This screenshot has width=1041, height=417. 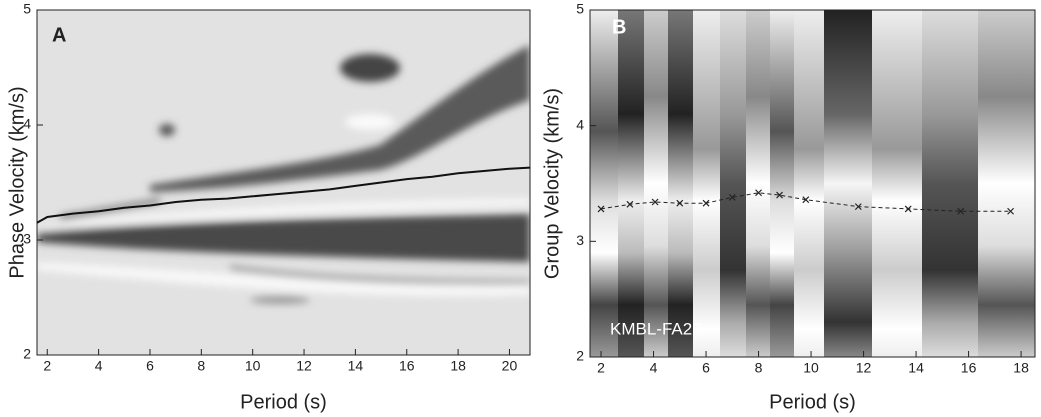 What do you see at coordinates (283, 195) in the screenshot?
I see `curve` at bounding box center [283, 195].